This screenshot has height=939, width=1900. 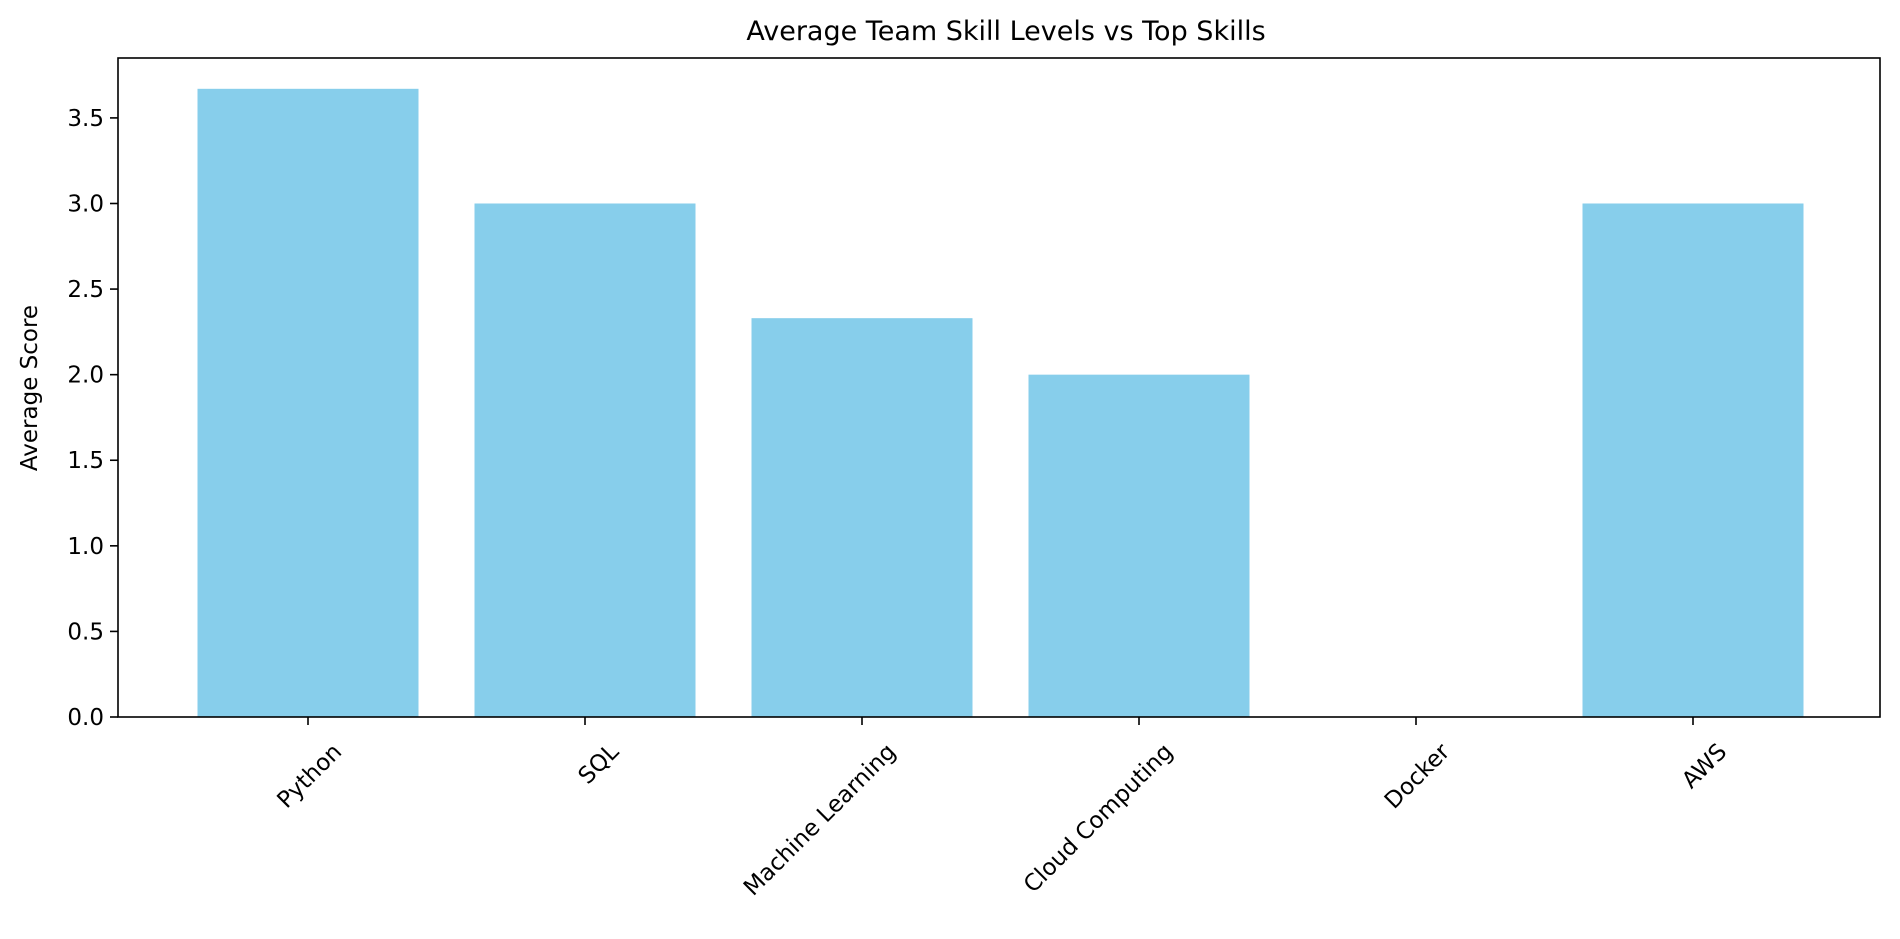 I want to click on x-tick-label: Cloud Computing, so click(x=1098, y=818).